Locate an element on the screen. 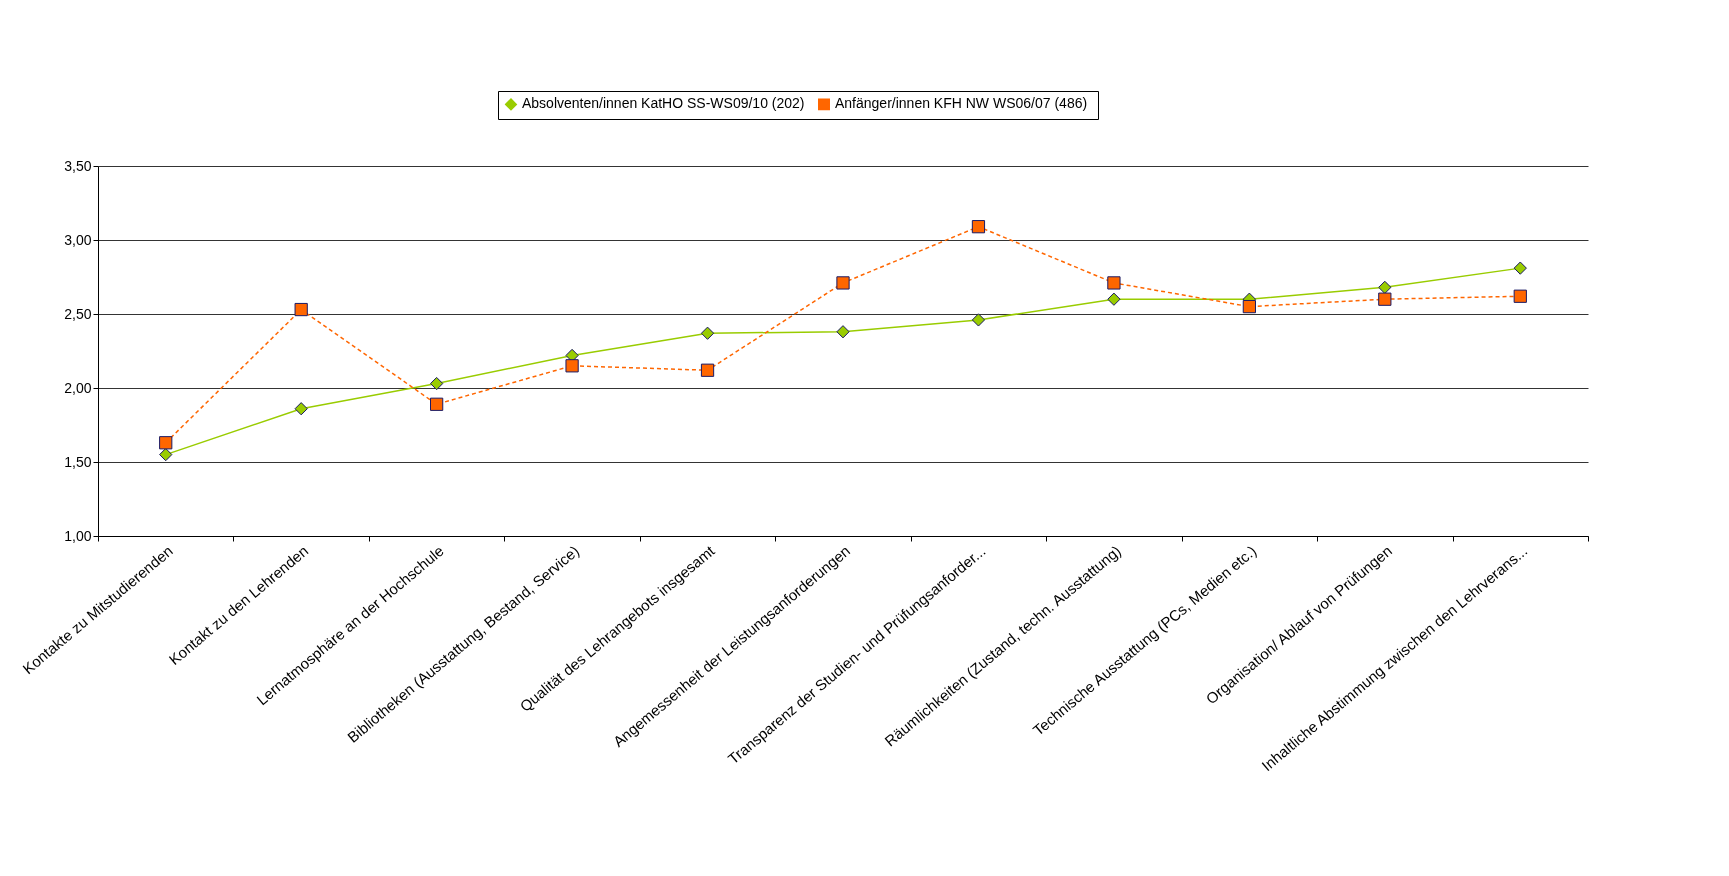 The image size is (1729, 876). y-tick-label: 1,50 is located at coordinates (78, 461).